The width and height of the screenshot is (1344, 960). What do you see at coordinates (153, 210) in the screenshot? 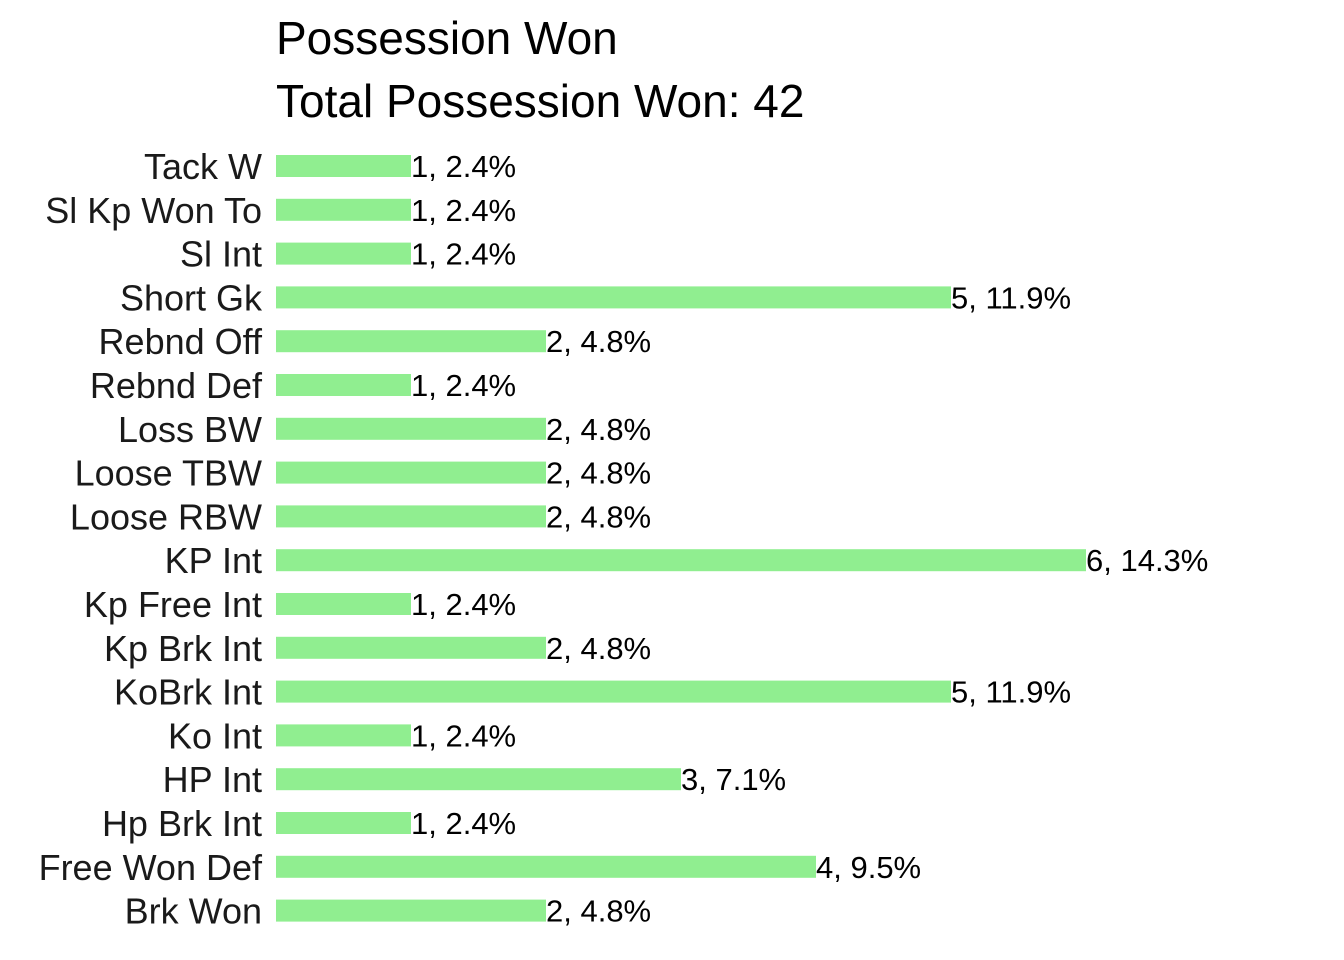
I see `category-label: Sl Kp Won To` at bounding box center [153, 210].